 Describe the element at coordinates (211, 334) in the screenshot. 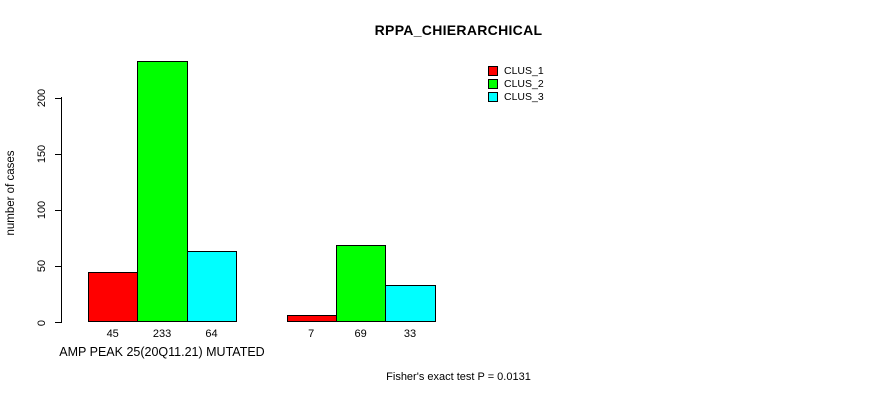

I see `bar-value-label: 64` at that location.